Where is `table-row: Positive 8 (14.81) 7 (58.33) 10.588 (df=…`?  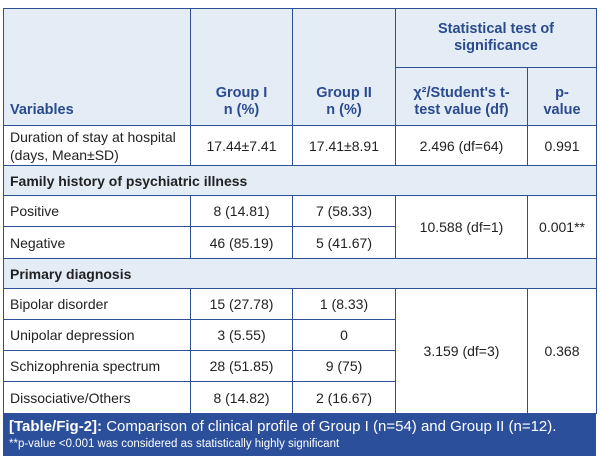 table-row: Positive 8 (14.81) 7 (58.33) 10.588 (df=… is located at coordinates (300, 227).